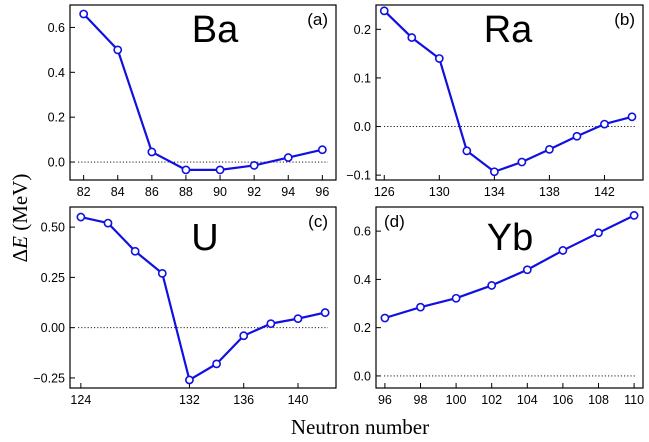  I want to click on x-tick-label-yb-102: 102, so click(491, 400).